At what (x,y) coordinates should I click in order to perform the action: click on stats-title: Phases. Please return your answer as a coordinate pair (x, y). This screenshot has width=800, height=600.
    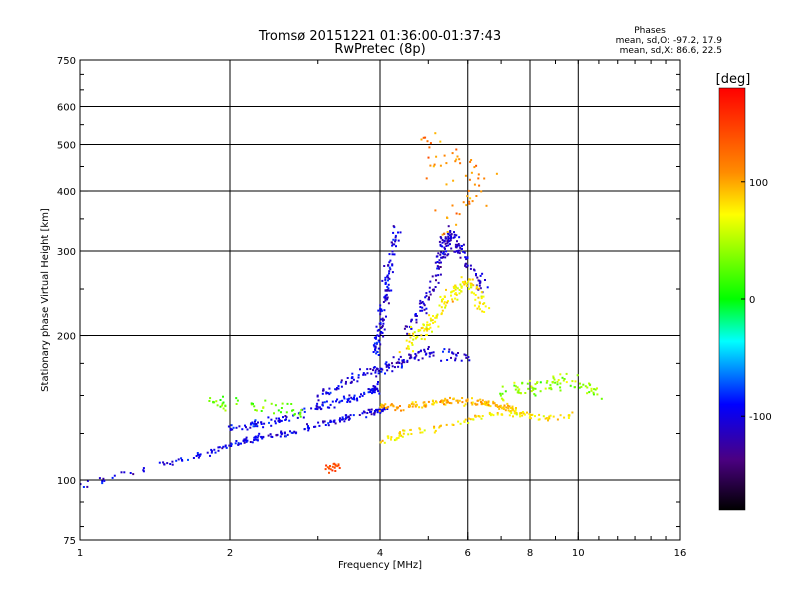
    Looking at the image, I should click on (650, 31).